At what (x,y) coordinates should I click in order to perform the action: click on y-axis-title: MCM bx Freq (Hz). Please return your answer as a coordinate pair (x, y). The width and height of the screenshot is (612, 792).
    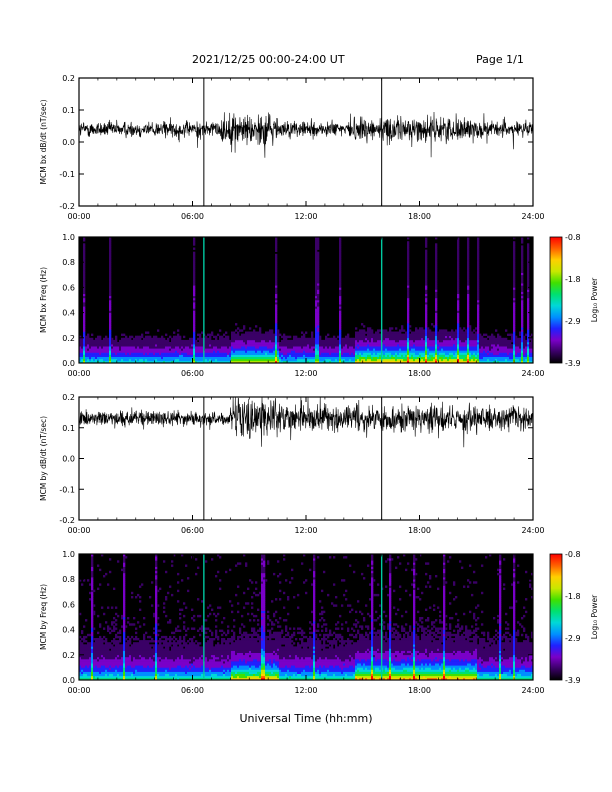
    Looking at the image, I should click on (43, 300).